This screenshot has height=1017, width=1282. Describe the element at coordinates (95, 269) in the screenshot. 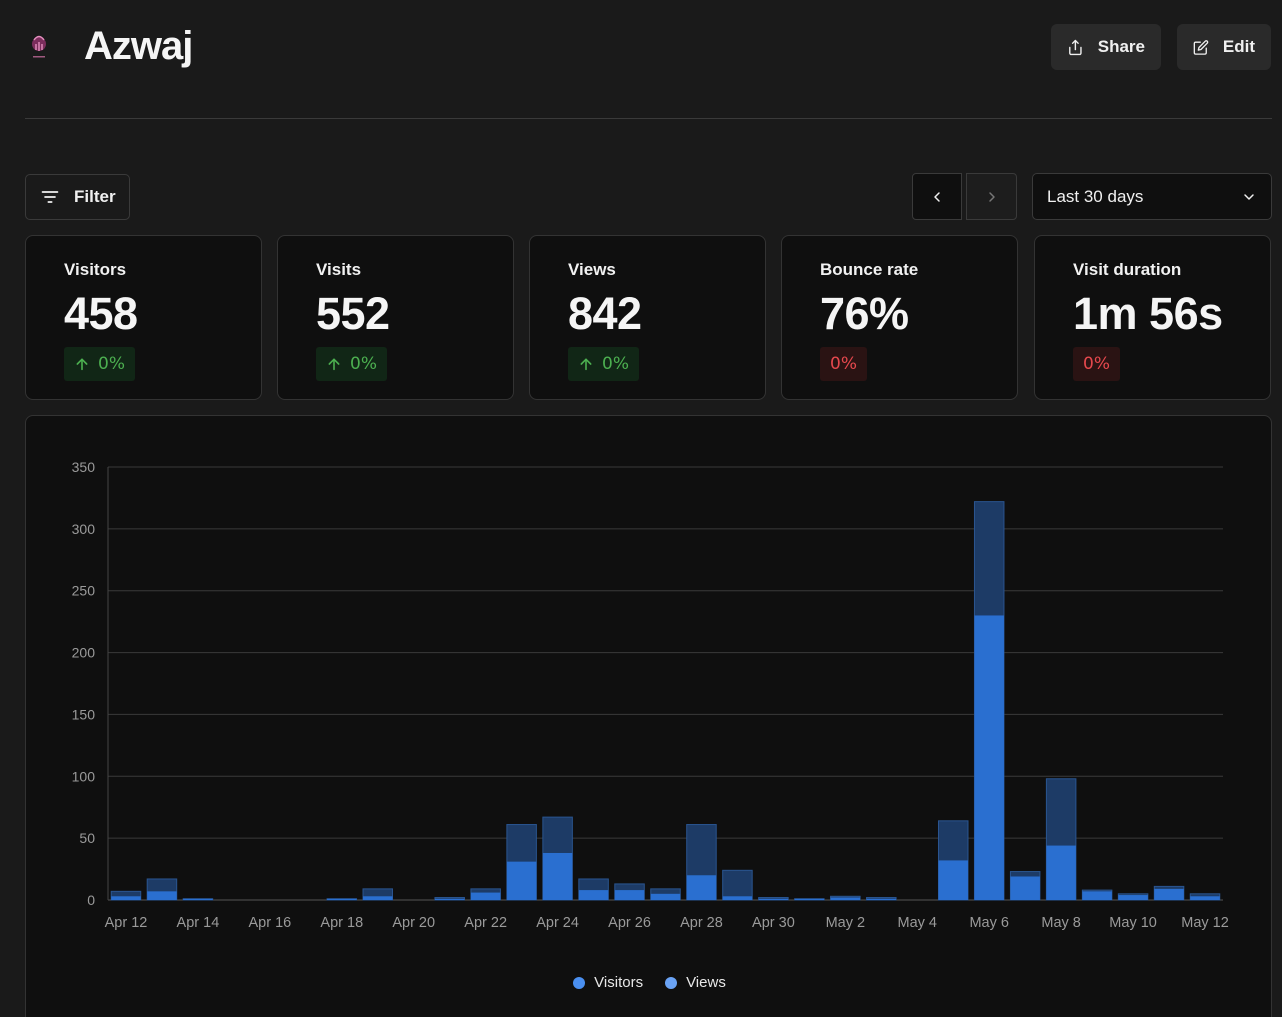

I see `metric-label: Visitors` at that location.